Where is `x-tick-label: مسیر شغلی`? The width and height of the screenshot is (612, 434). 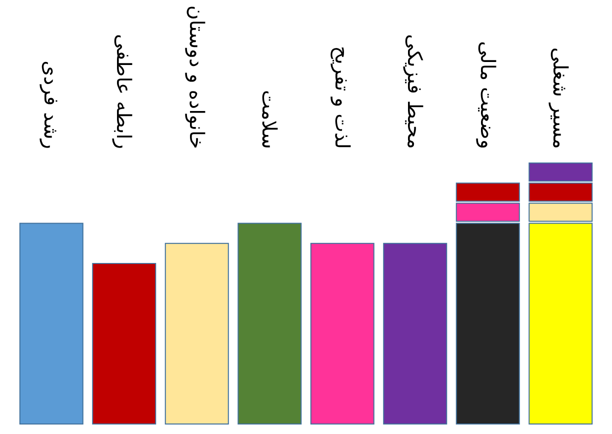 x-tick-label: مسیر شغلی is located at coordinates (560, 98).